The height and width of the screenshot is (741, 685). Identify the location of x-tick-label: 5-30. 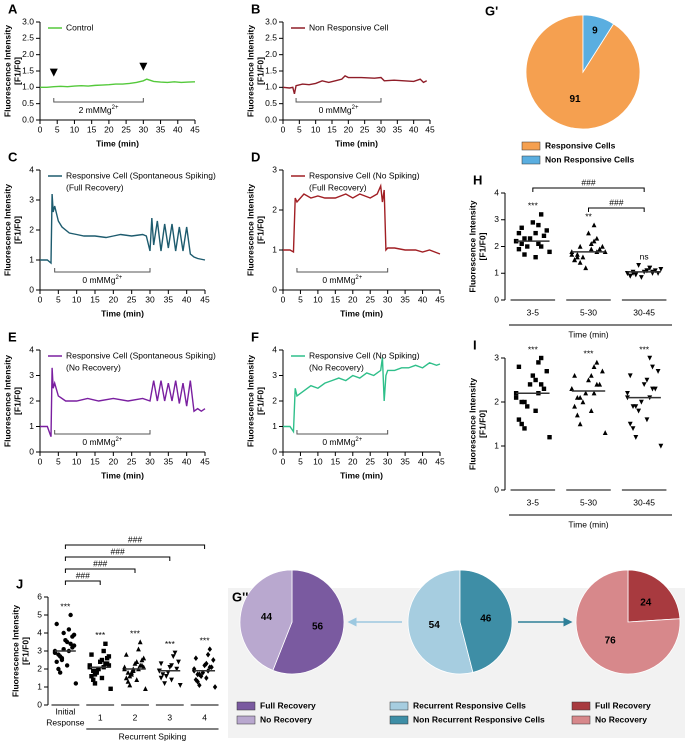
(588, 312).